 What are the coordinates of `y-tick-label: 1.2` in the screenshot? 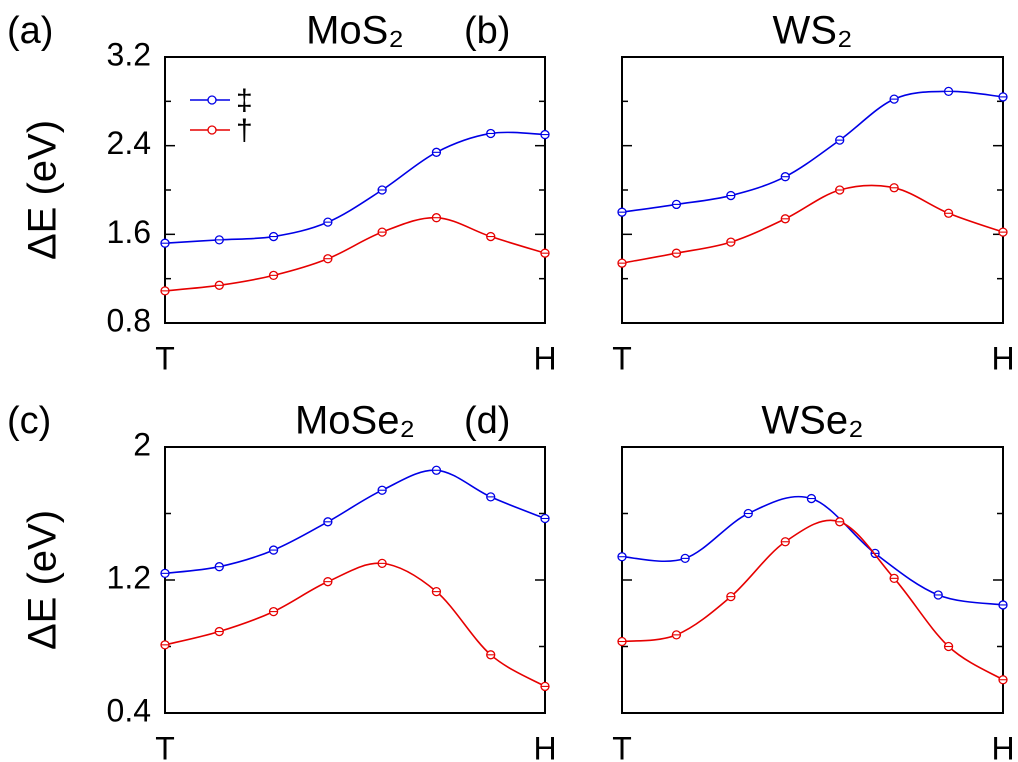 It's located at (129, 577).